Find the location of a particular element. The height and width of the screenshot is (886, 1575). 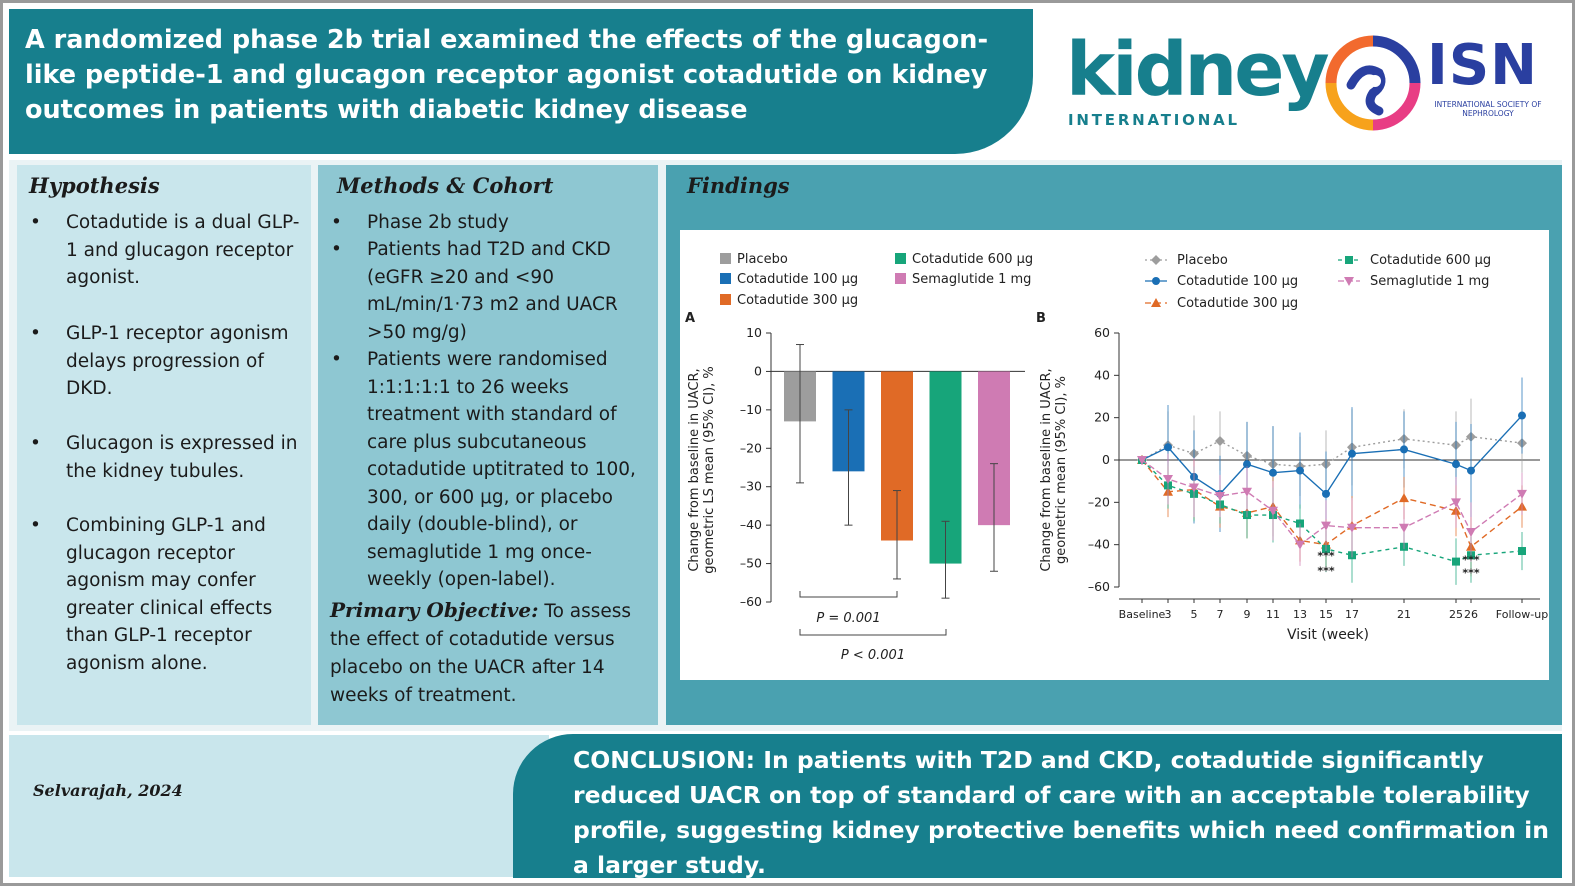

x-tick-label: 13 is located at coordinates (1300, 614).